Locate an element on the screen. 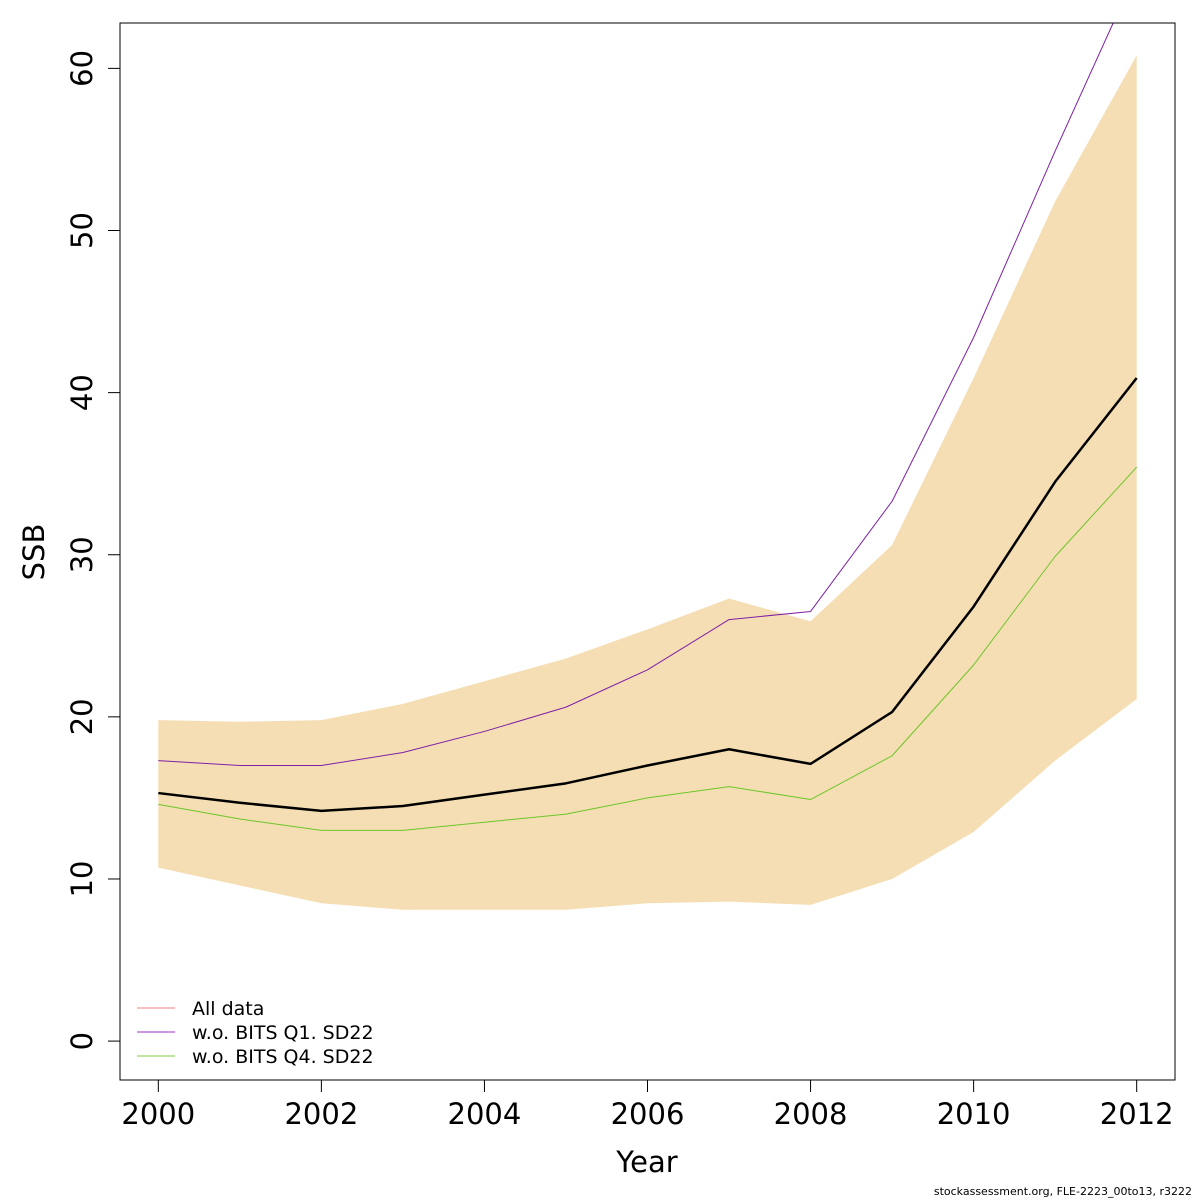 This screenshot has width=1200, height=1200. x-tick-label: 2010 is located at coordinates (974, 1114).